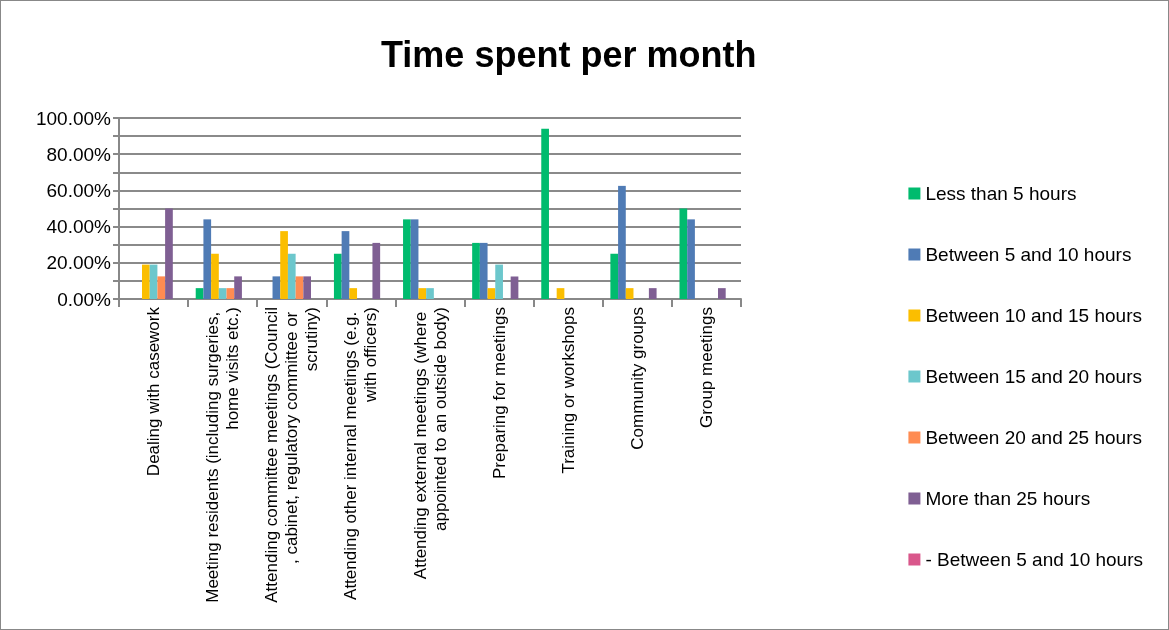 The image size is (1169, 630). Describe the element at coordinates (1028, 254) in the screenshot. I see `legend-label: Between 5 and 10 hours` at that location.